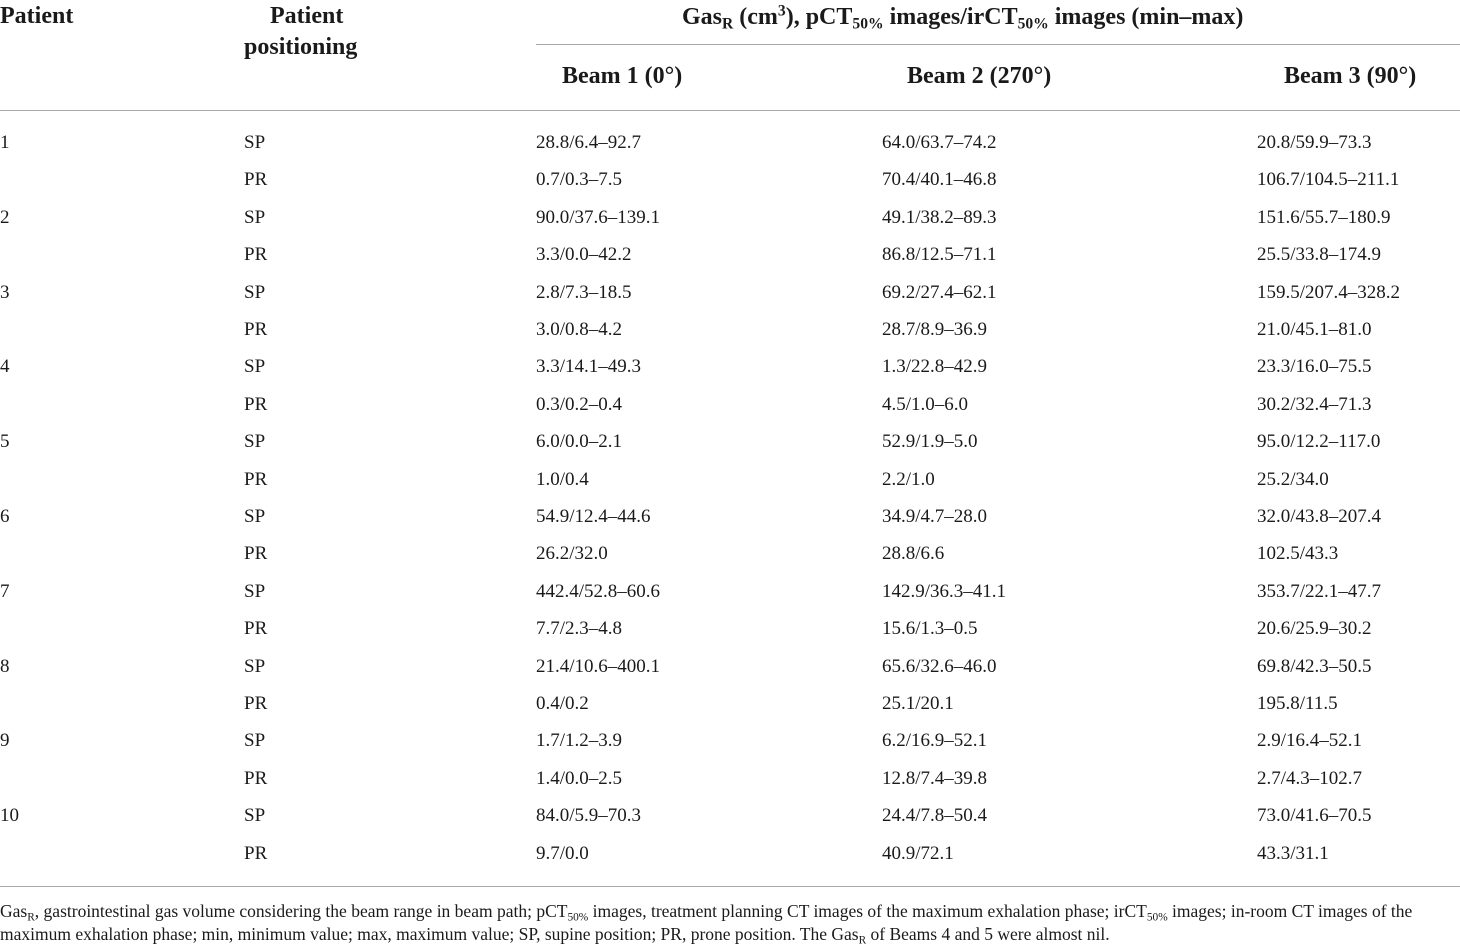 The image size is (1460, 946). Describe the element at coordinates (930, 441) in the screenshot. I see `beam-2-cell: 52.9/1.9–5.0` at that location.